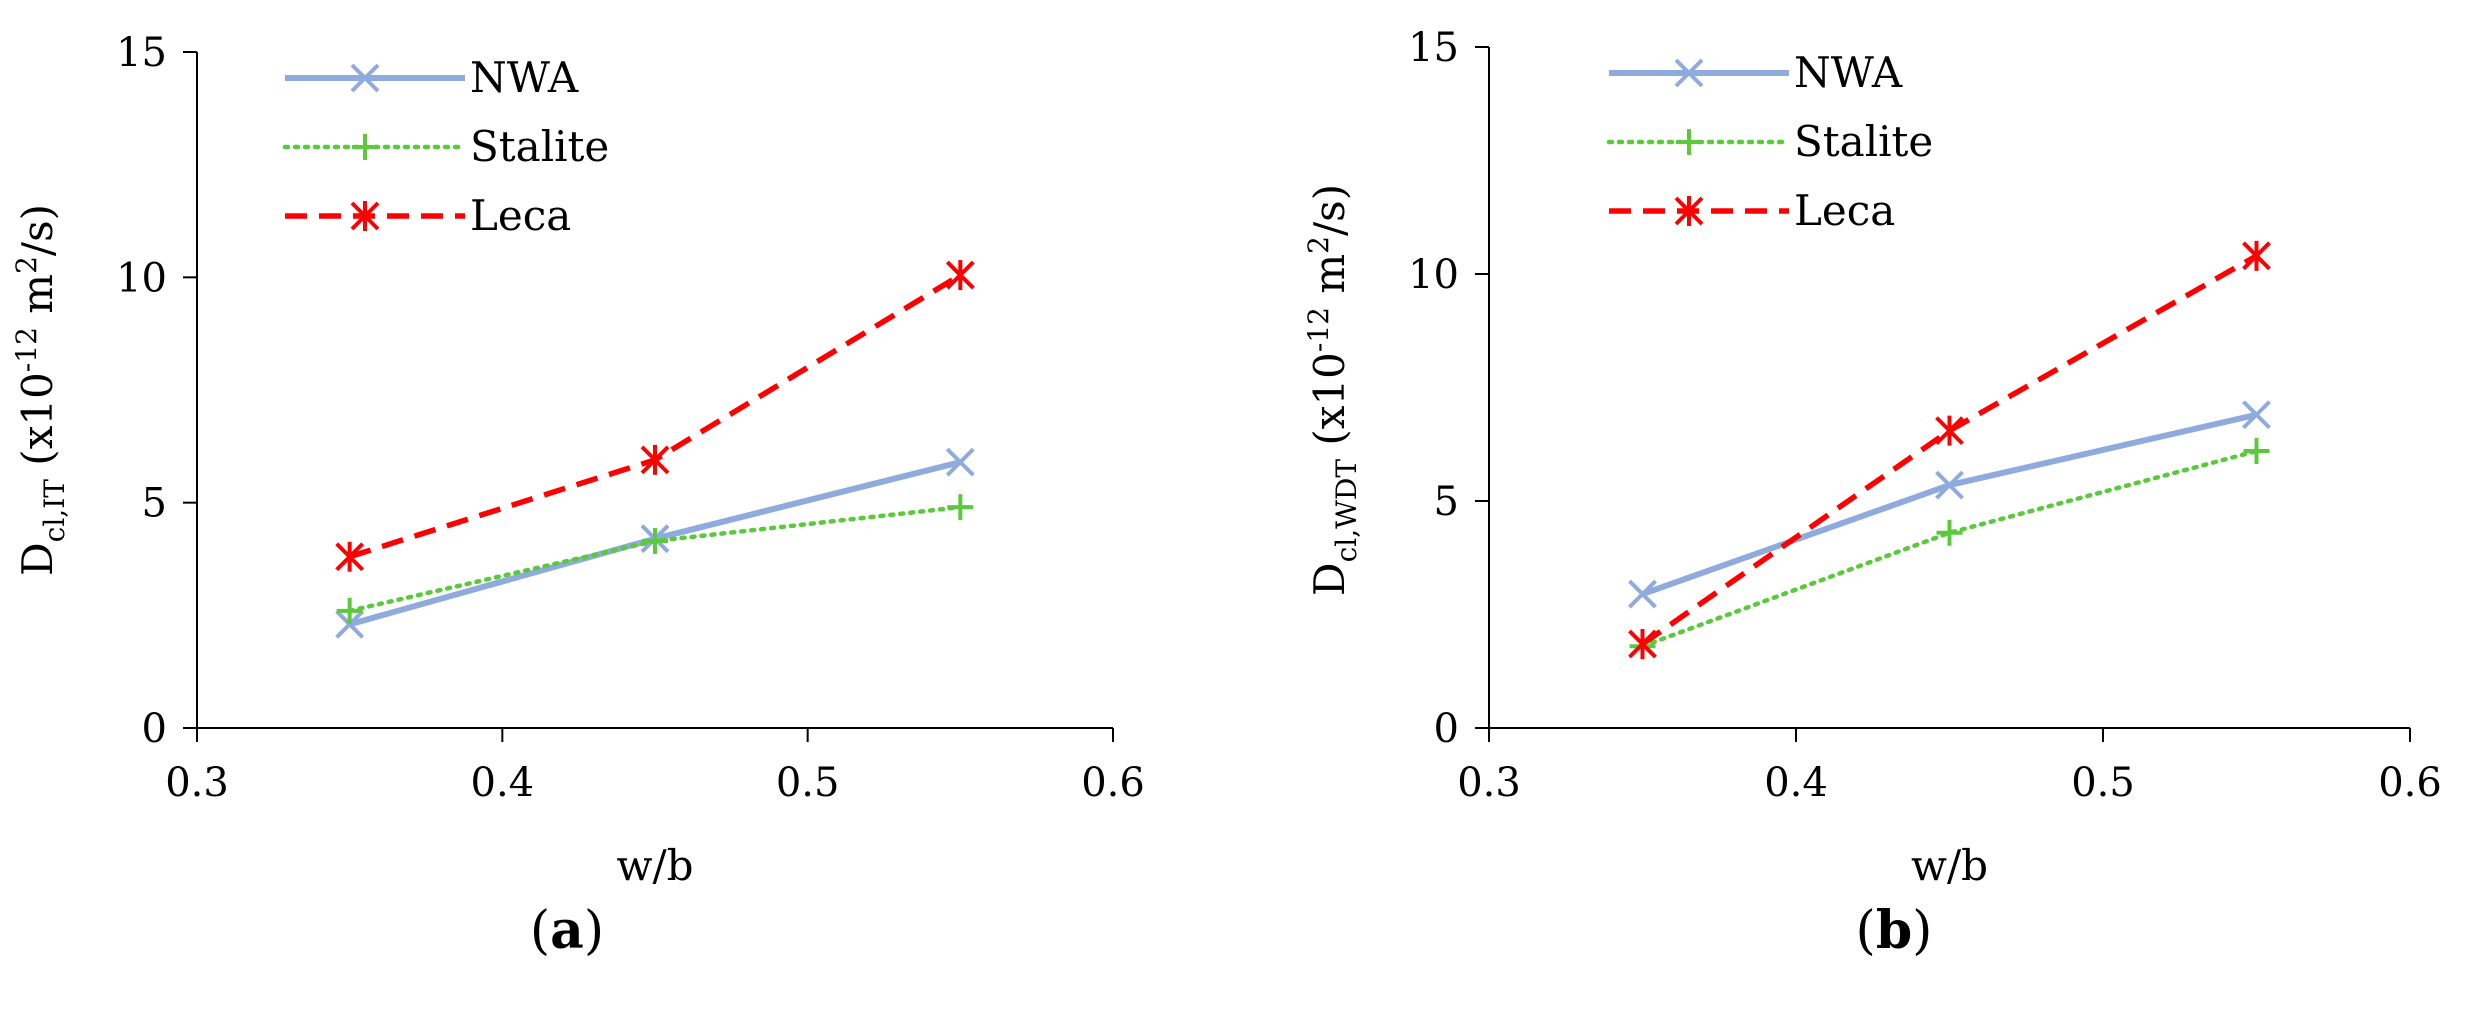 The width and height of the screenshot is (2467, 1017). Describe the element at coordinates (1433, 275) in the screenshot. I see `y-tick-label-b: 10` at that location.